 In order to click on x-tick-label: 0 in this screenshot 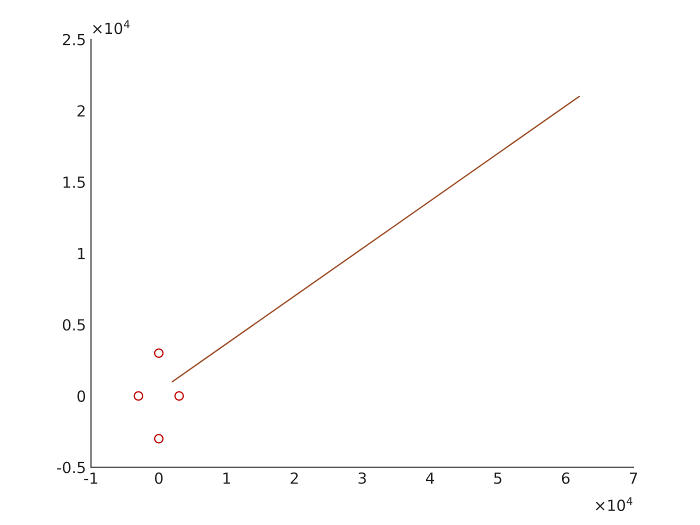, I will do `click(158, 478)`.